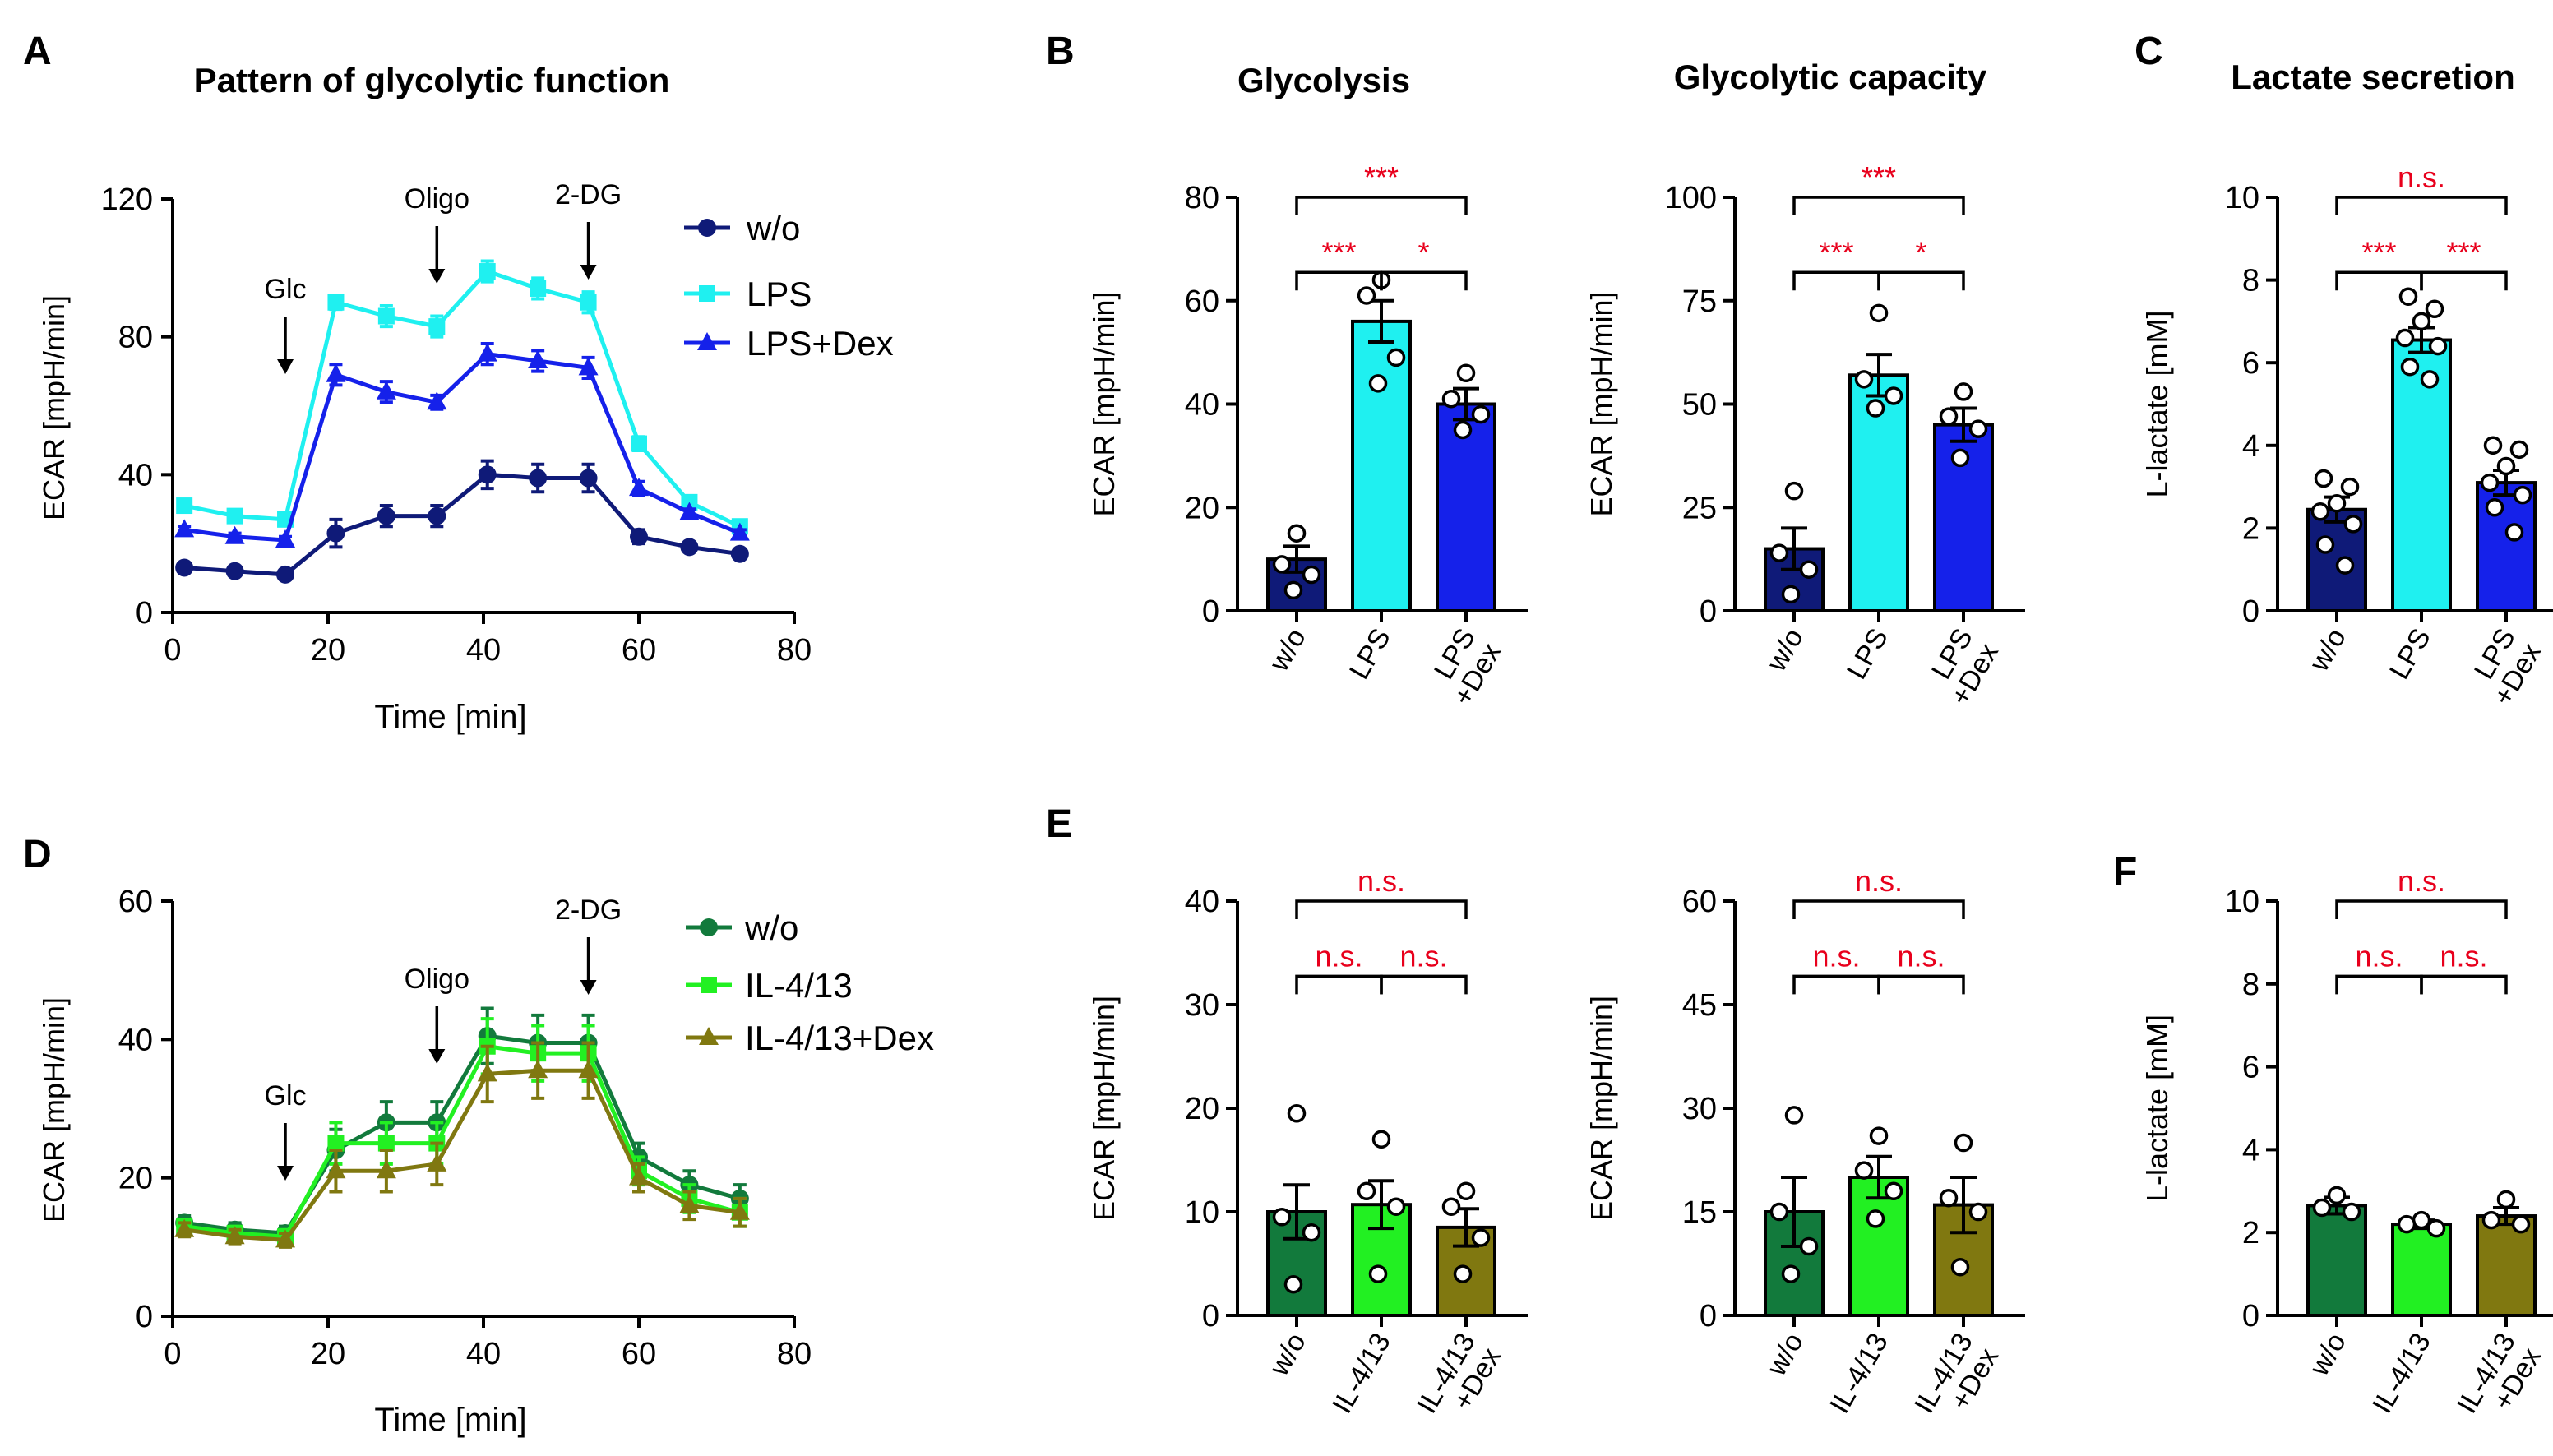 The height and width of the screenshot is (1456, 2553). What do you see at coordinates (799, 985) in the screenshot?
I see `legend-label: IL-4/13` at bounding box center [799, 985].